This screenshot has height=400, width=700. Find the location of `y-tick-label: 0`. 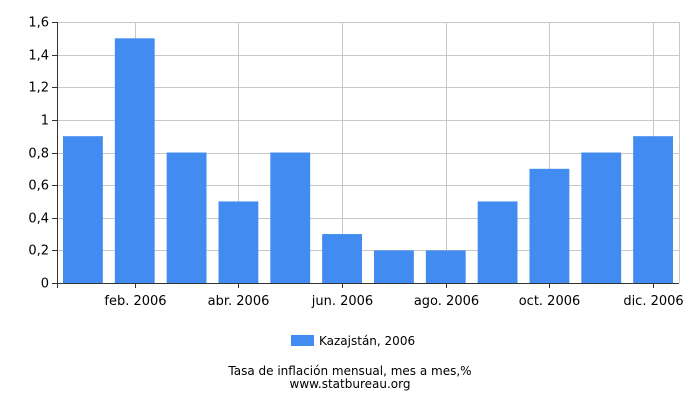

y-tick-label: 0 is located at coordinates (45, 284).